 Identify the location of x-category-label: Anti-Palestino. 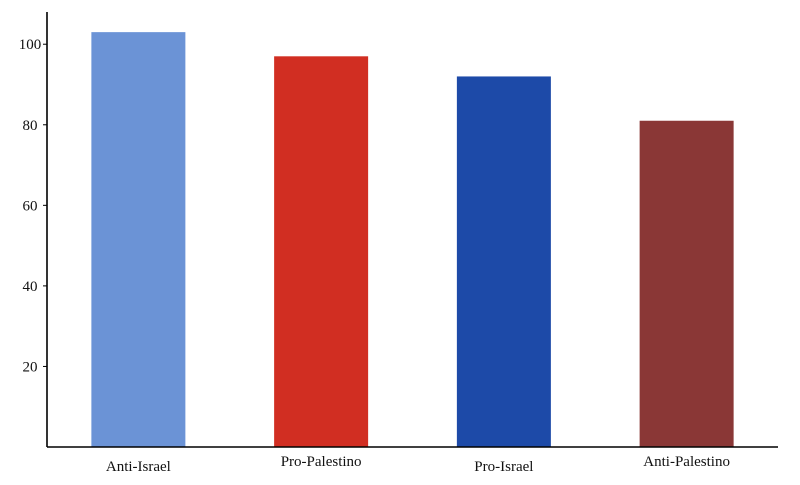
(686, 462).